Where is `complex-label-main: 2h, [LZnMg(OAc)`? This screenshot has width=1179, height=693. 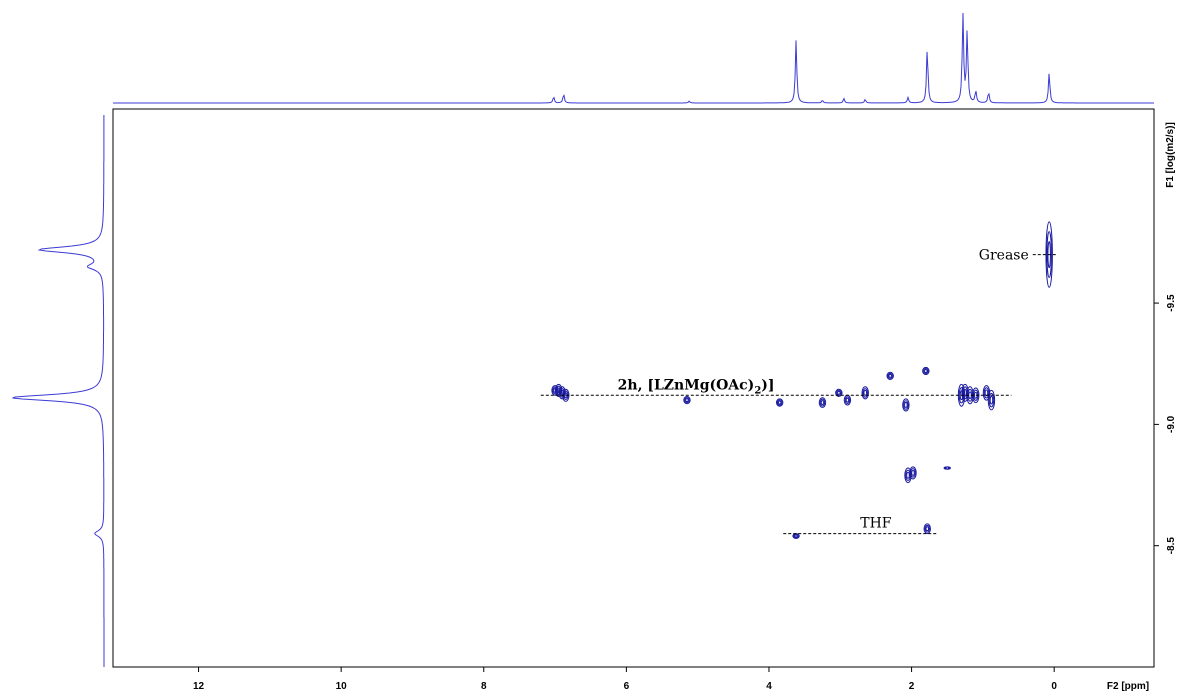
complex-label-main: 2h, [LZnMg(OAc) is located at coordinates (686, 385).